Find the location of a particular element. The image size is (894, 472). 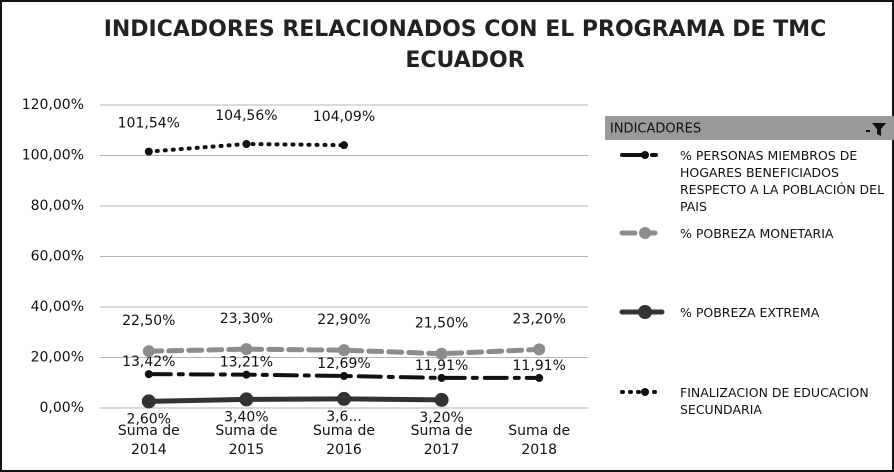

y-tick-label: 0,00% is located at coordinates (62, 408).